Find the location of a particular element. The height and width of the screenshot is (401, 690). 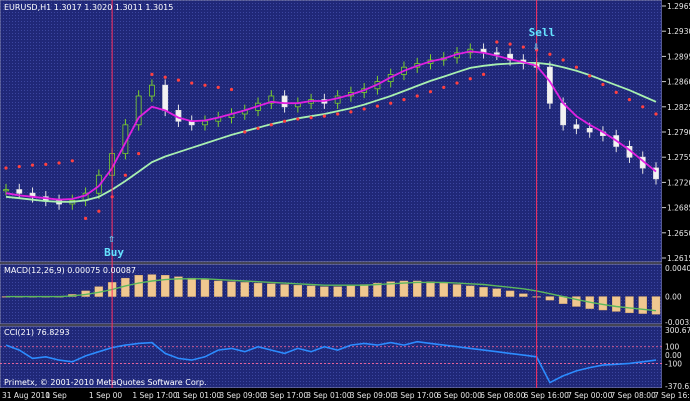

price-tick-label: 1.2930 is located at coordinates (678, 31).